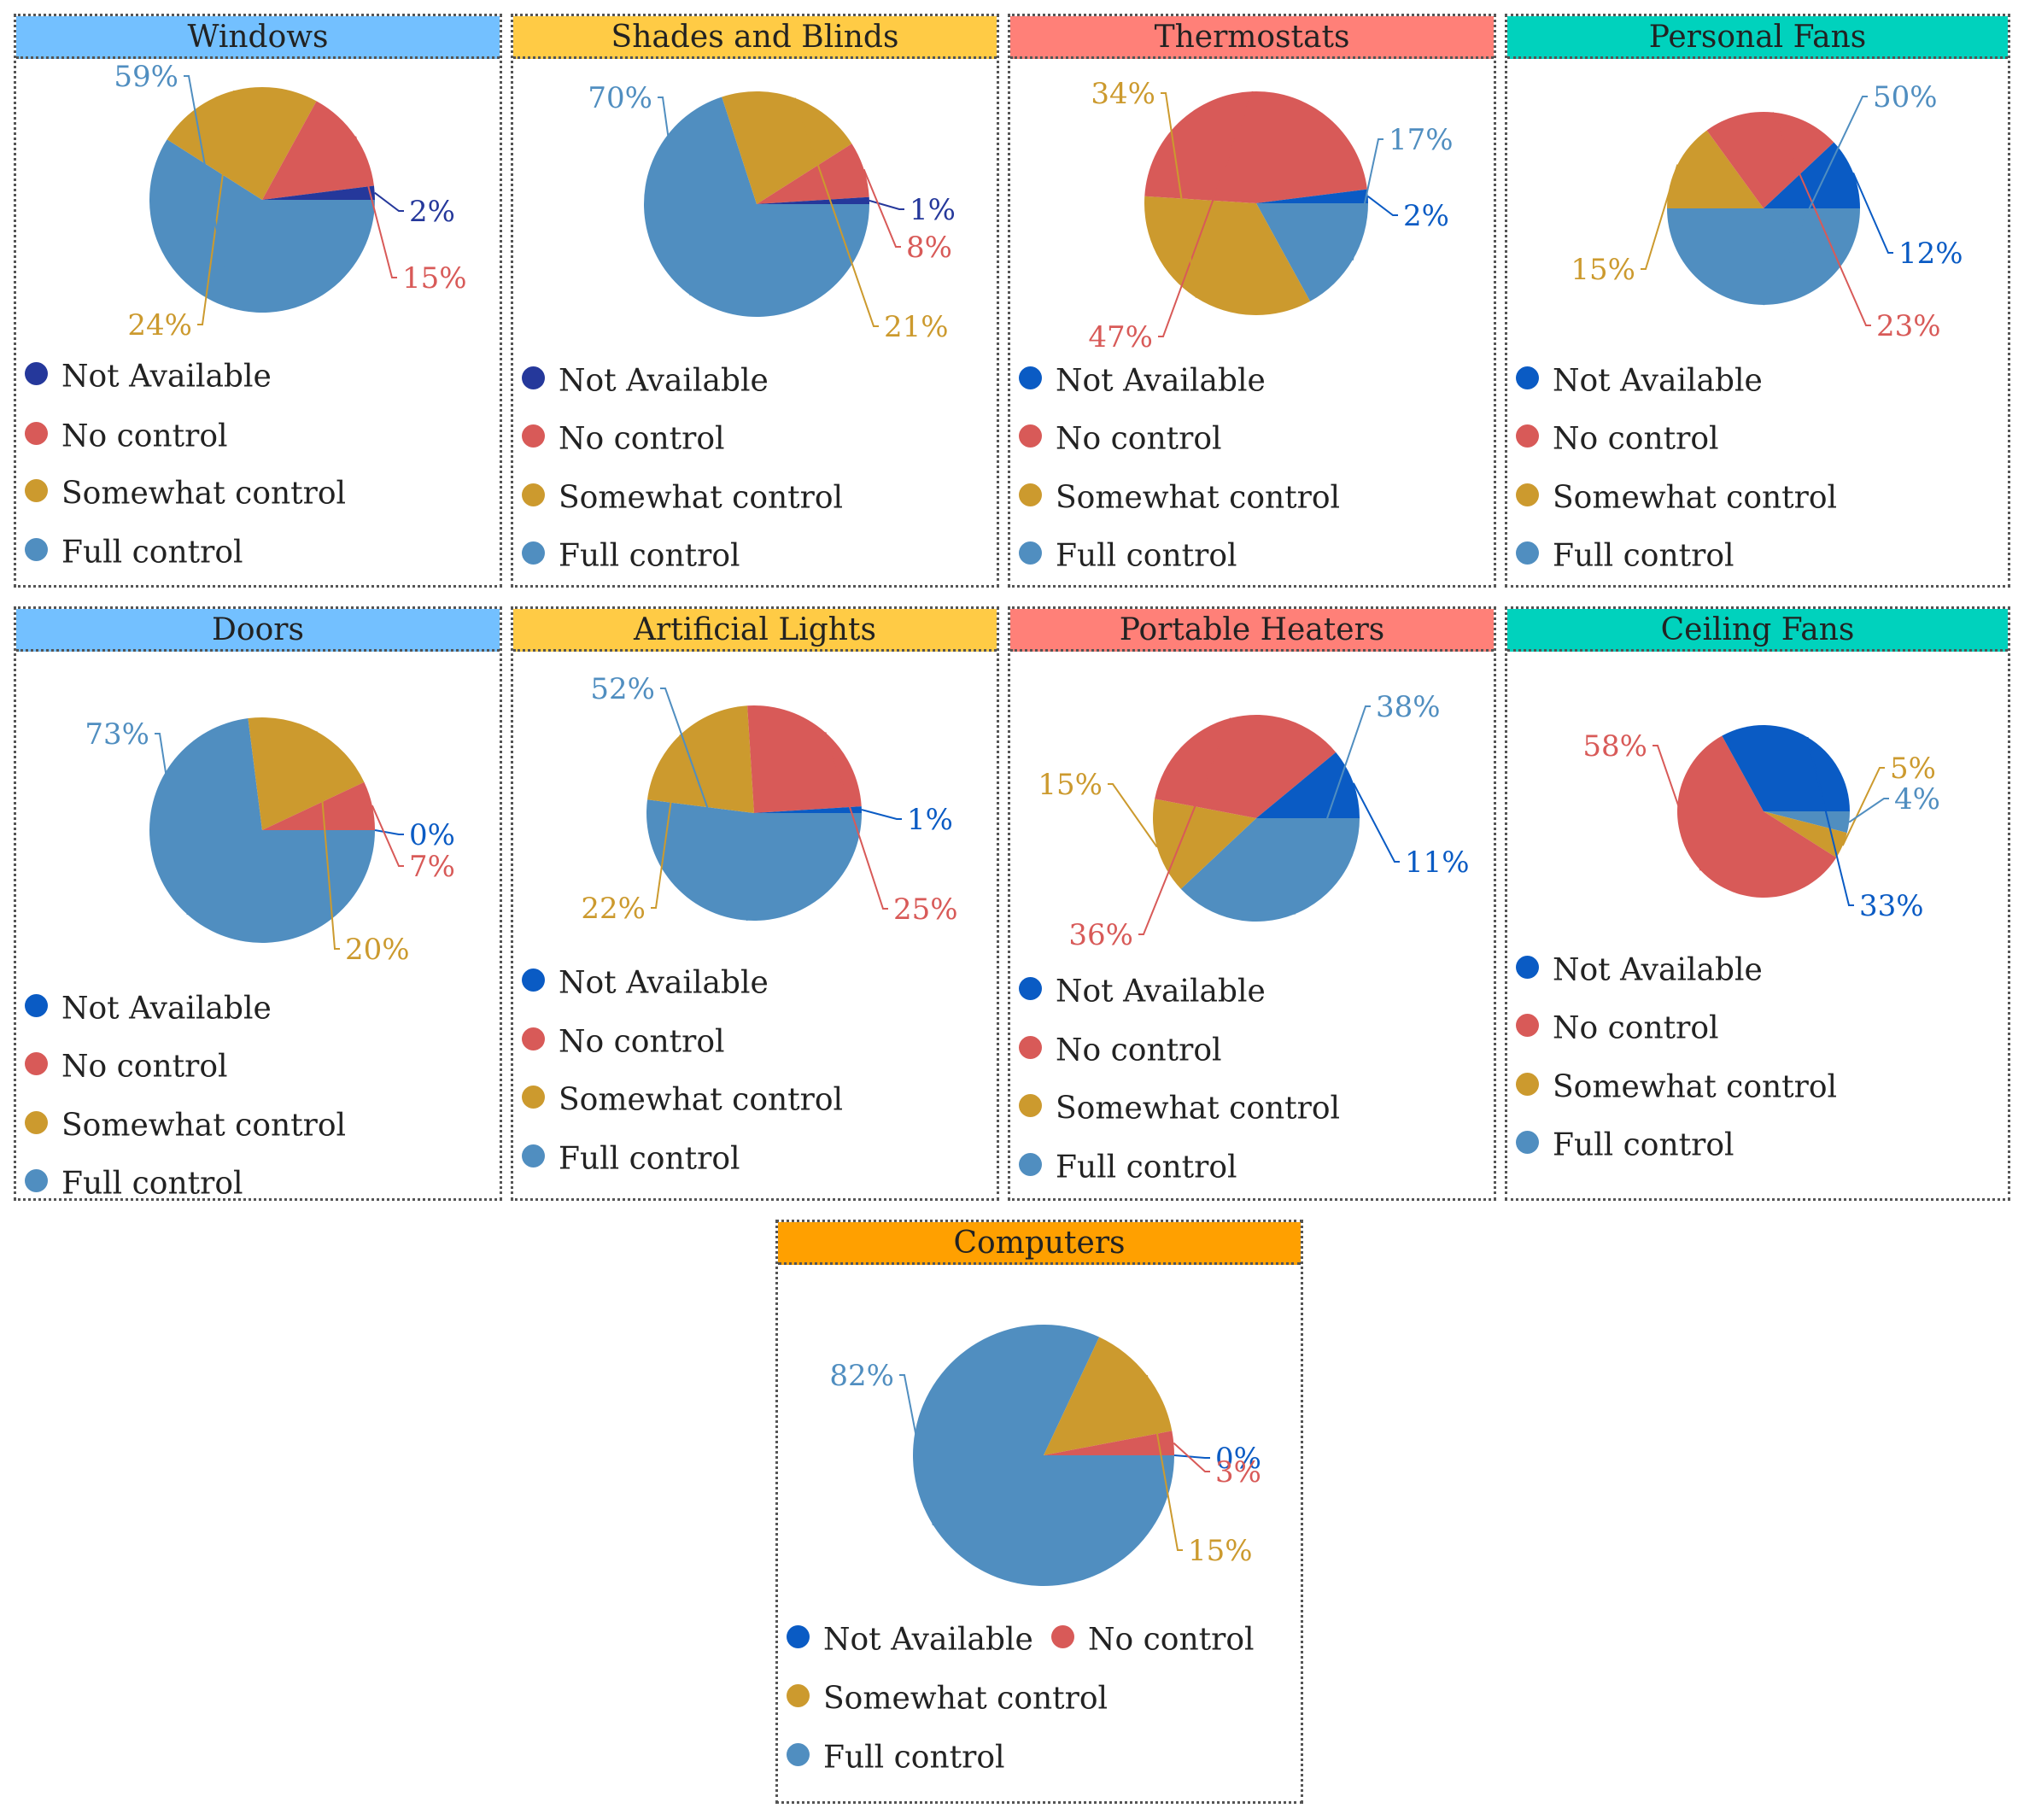 The height and width of the screenshot is (1820, 2024). Describe the element at coordinates (769, 800) in the screenshot. I see `pie-chart: 1% 25% 22% 52%` at that location.